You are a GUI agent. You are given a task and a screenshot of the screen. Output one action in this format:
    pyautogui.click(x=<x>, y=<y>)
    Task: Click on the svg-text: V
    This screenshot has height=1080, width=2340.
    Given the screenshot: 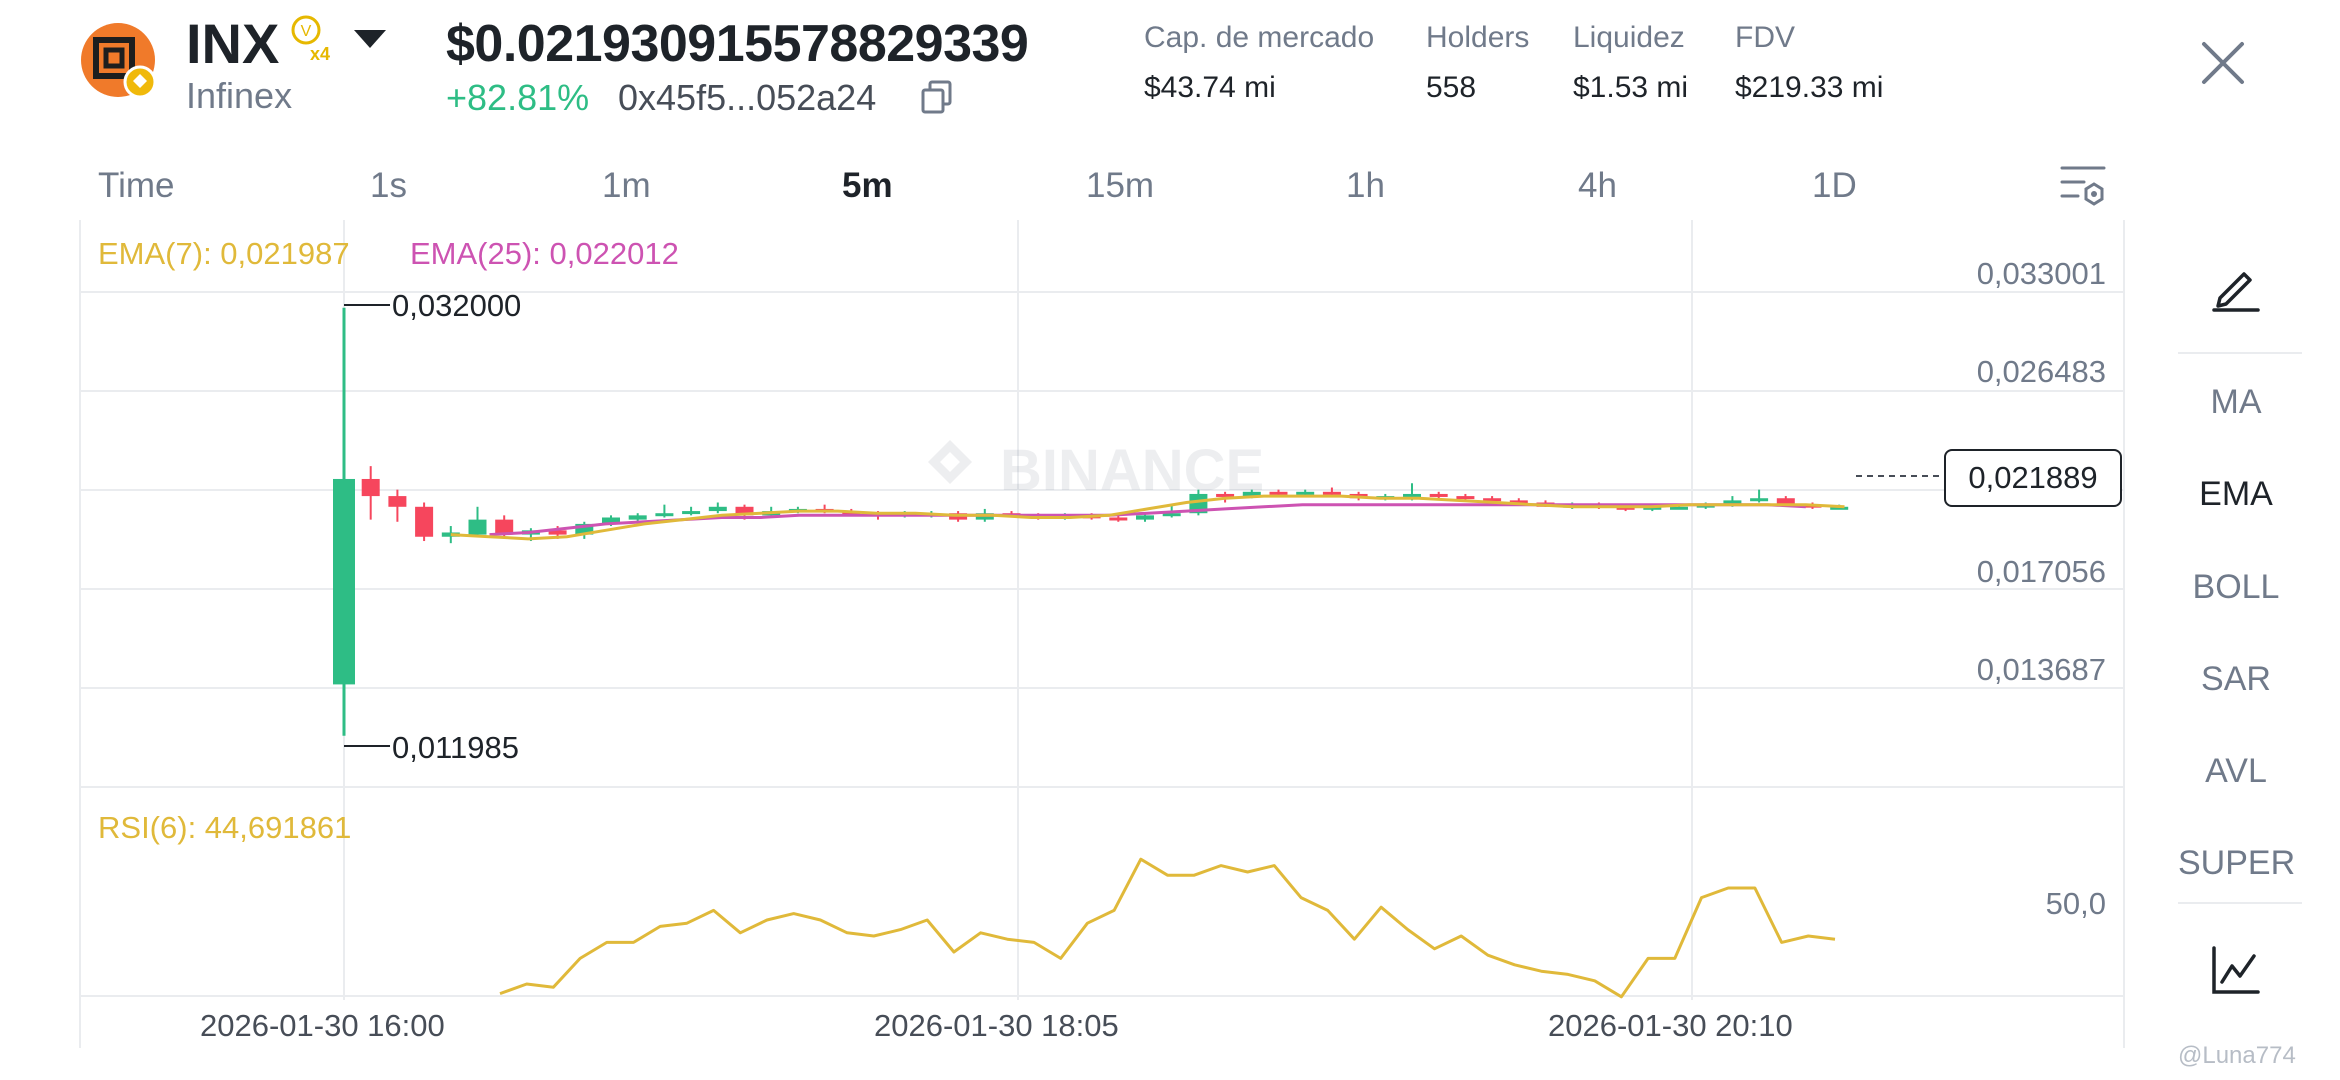 What is the action you would take?
    pyautogui.click(x=306, y=31)
    